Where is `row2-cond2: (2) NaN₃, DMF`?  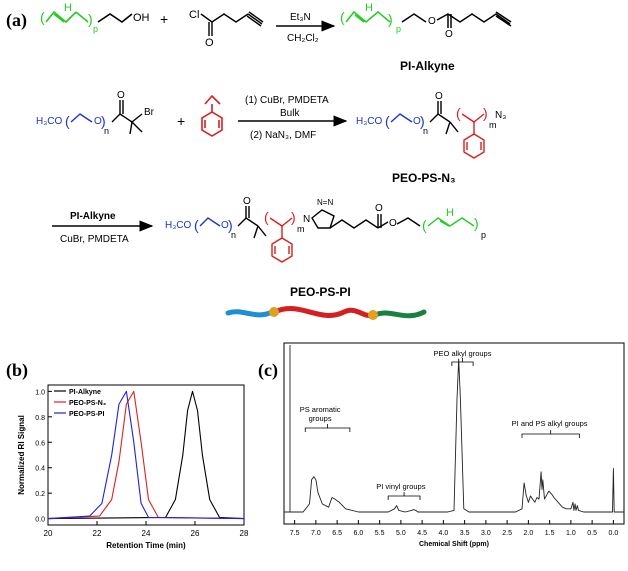
row2-cond2: (2) NaN₃, DMF is located at coordinates (283, 135).